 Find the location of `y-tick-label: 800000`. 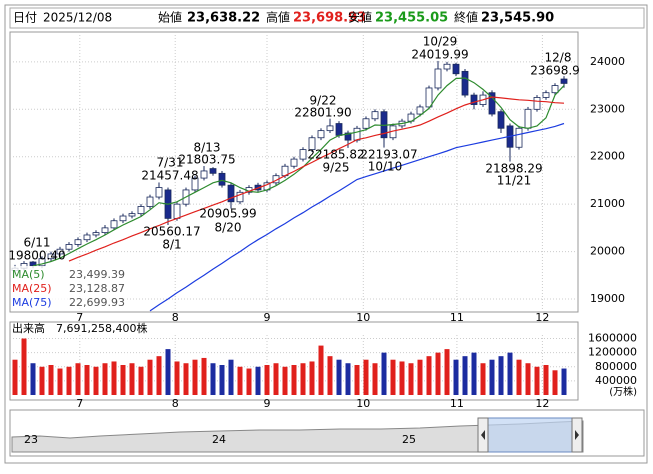

y-tick-label: 800000 is located at coordinates (616, 366).